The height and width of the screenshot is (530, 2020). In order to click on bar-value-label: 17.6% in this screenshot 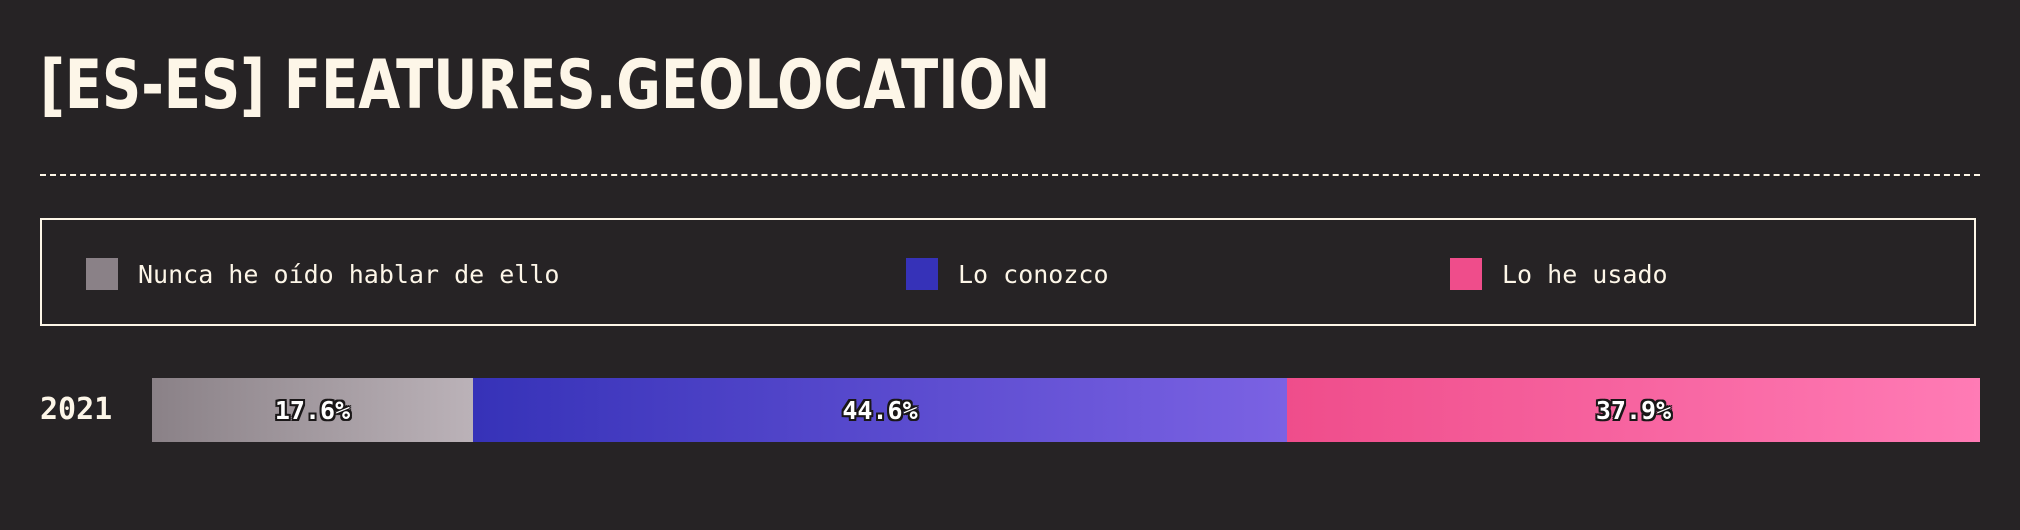, I will do `click(312, 410)`.